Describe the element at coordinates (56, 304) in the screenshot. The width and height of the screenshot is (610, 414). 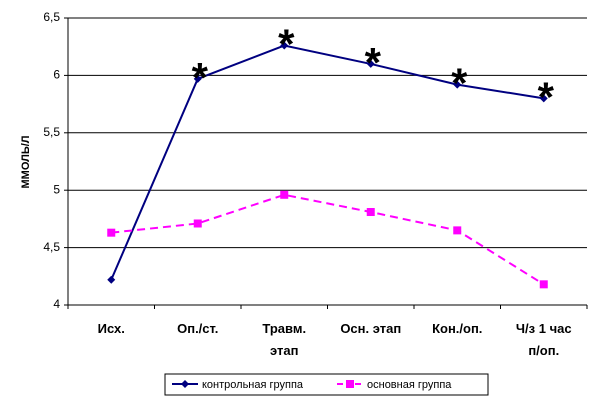
I see `y-tick-label: 4` at that location.